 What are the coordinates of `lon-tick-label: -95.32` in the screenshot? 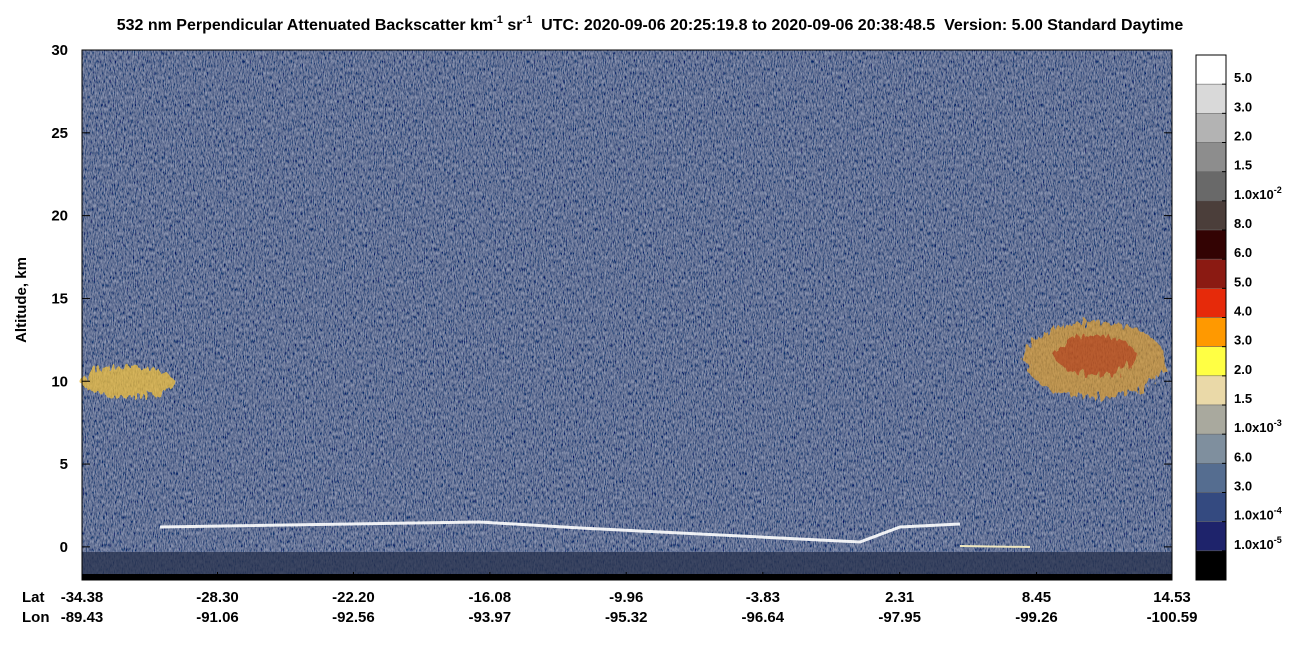 It's located at (626, 617).